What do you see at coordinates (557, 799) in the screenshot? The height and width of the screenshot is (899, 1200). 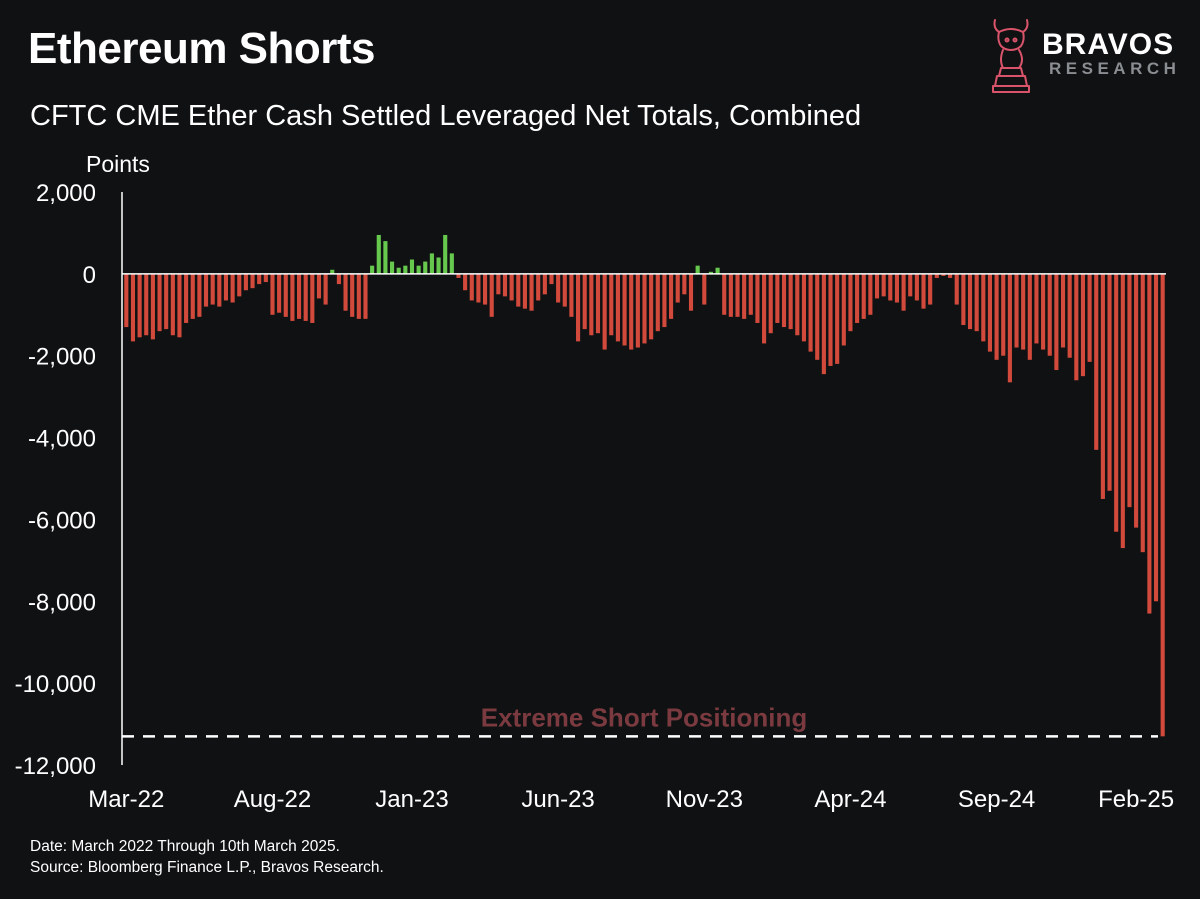 I see `x-tick-label: Jun-23` at bounding box center [557, 799].